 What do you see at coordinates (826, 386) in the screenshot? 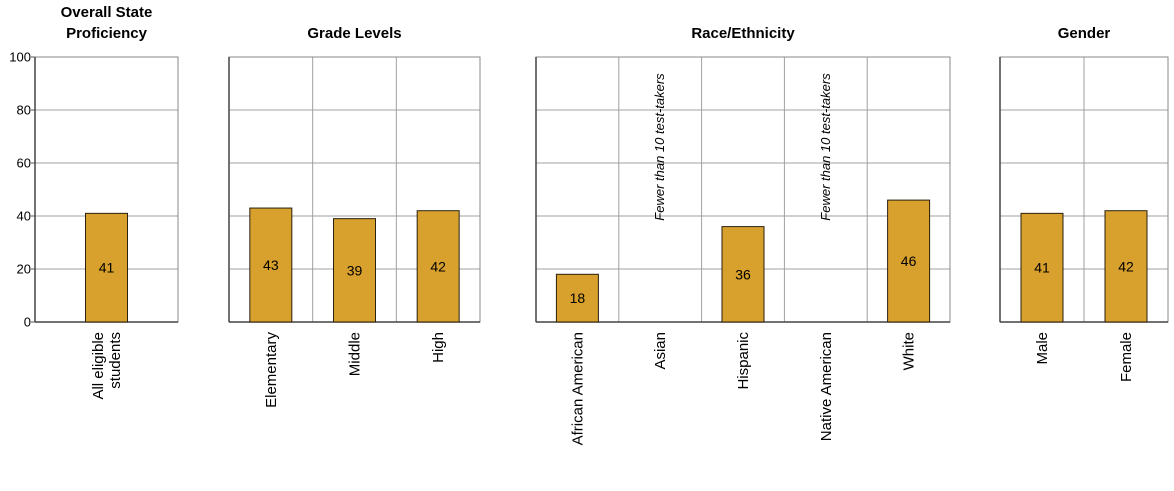
I see `category-label: Native American` at bounding box center [826, 386].